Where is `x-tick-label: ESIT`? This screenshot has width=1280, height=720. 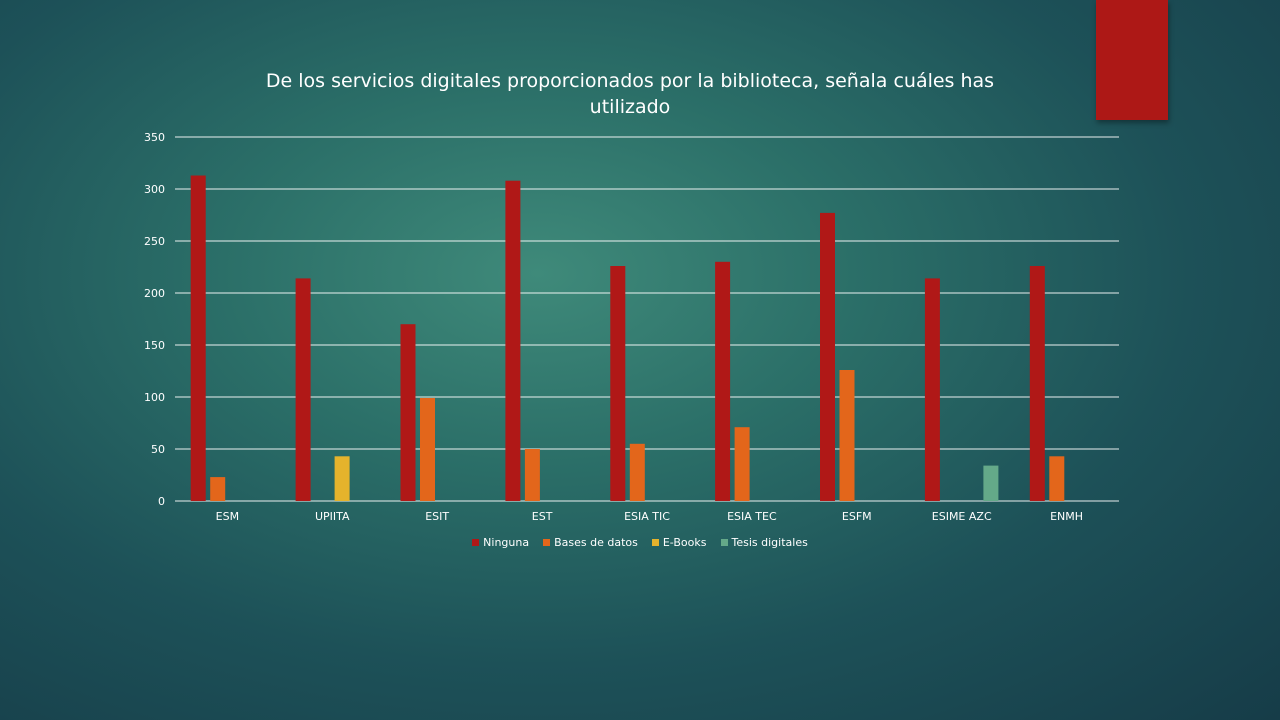 x-tick-label: ESIT is located at coordinates (437, 516).